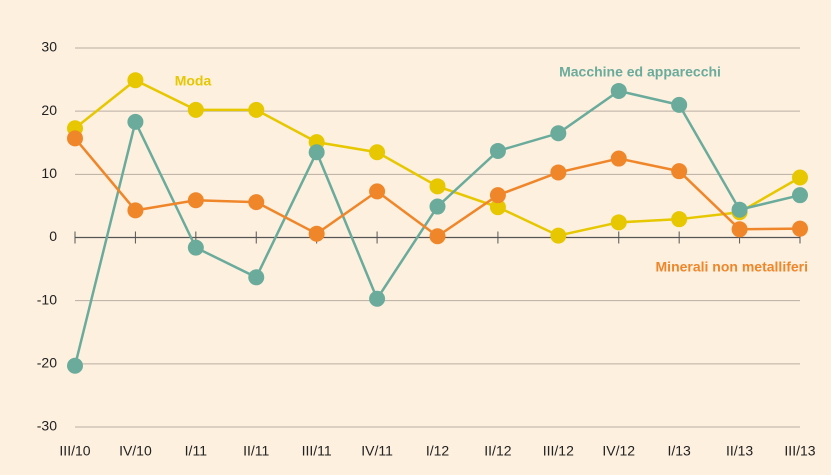 The width and height of the screenshot is (831, 475). I want to click on series-label: Minerali non metalliferi, so click(732, 267).